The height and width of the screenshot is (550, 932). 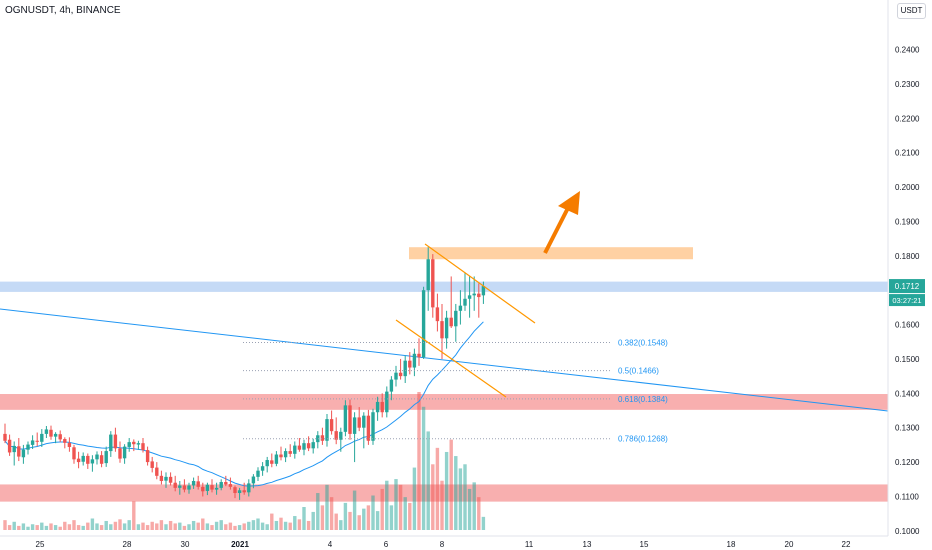 What do you see at coordinates (907, 84) in the screenshot?
I see `y-tick-label: 0.2300` at bounding box center [907, 84].